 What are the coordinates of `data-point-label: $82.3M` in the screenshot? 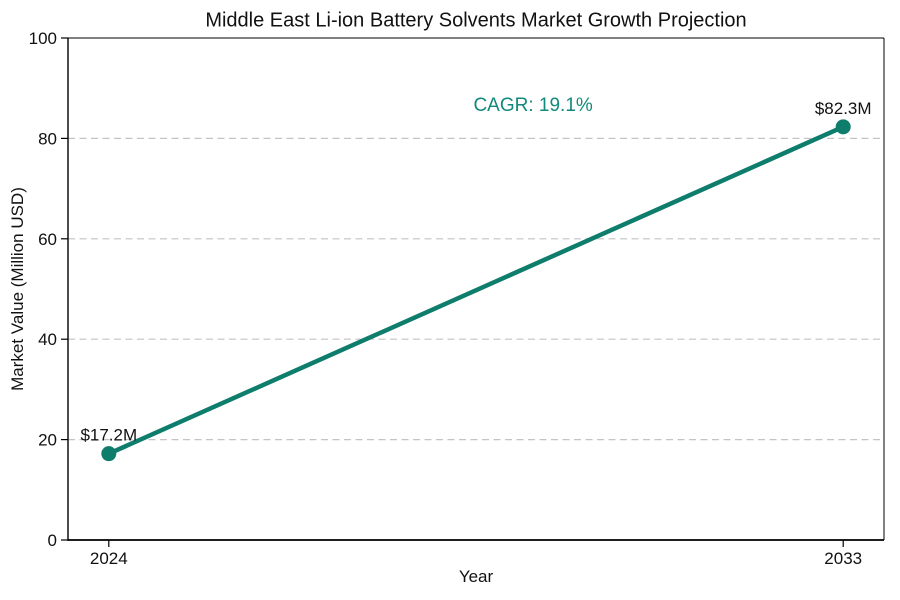 It's located at (843, 108).